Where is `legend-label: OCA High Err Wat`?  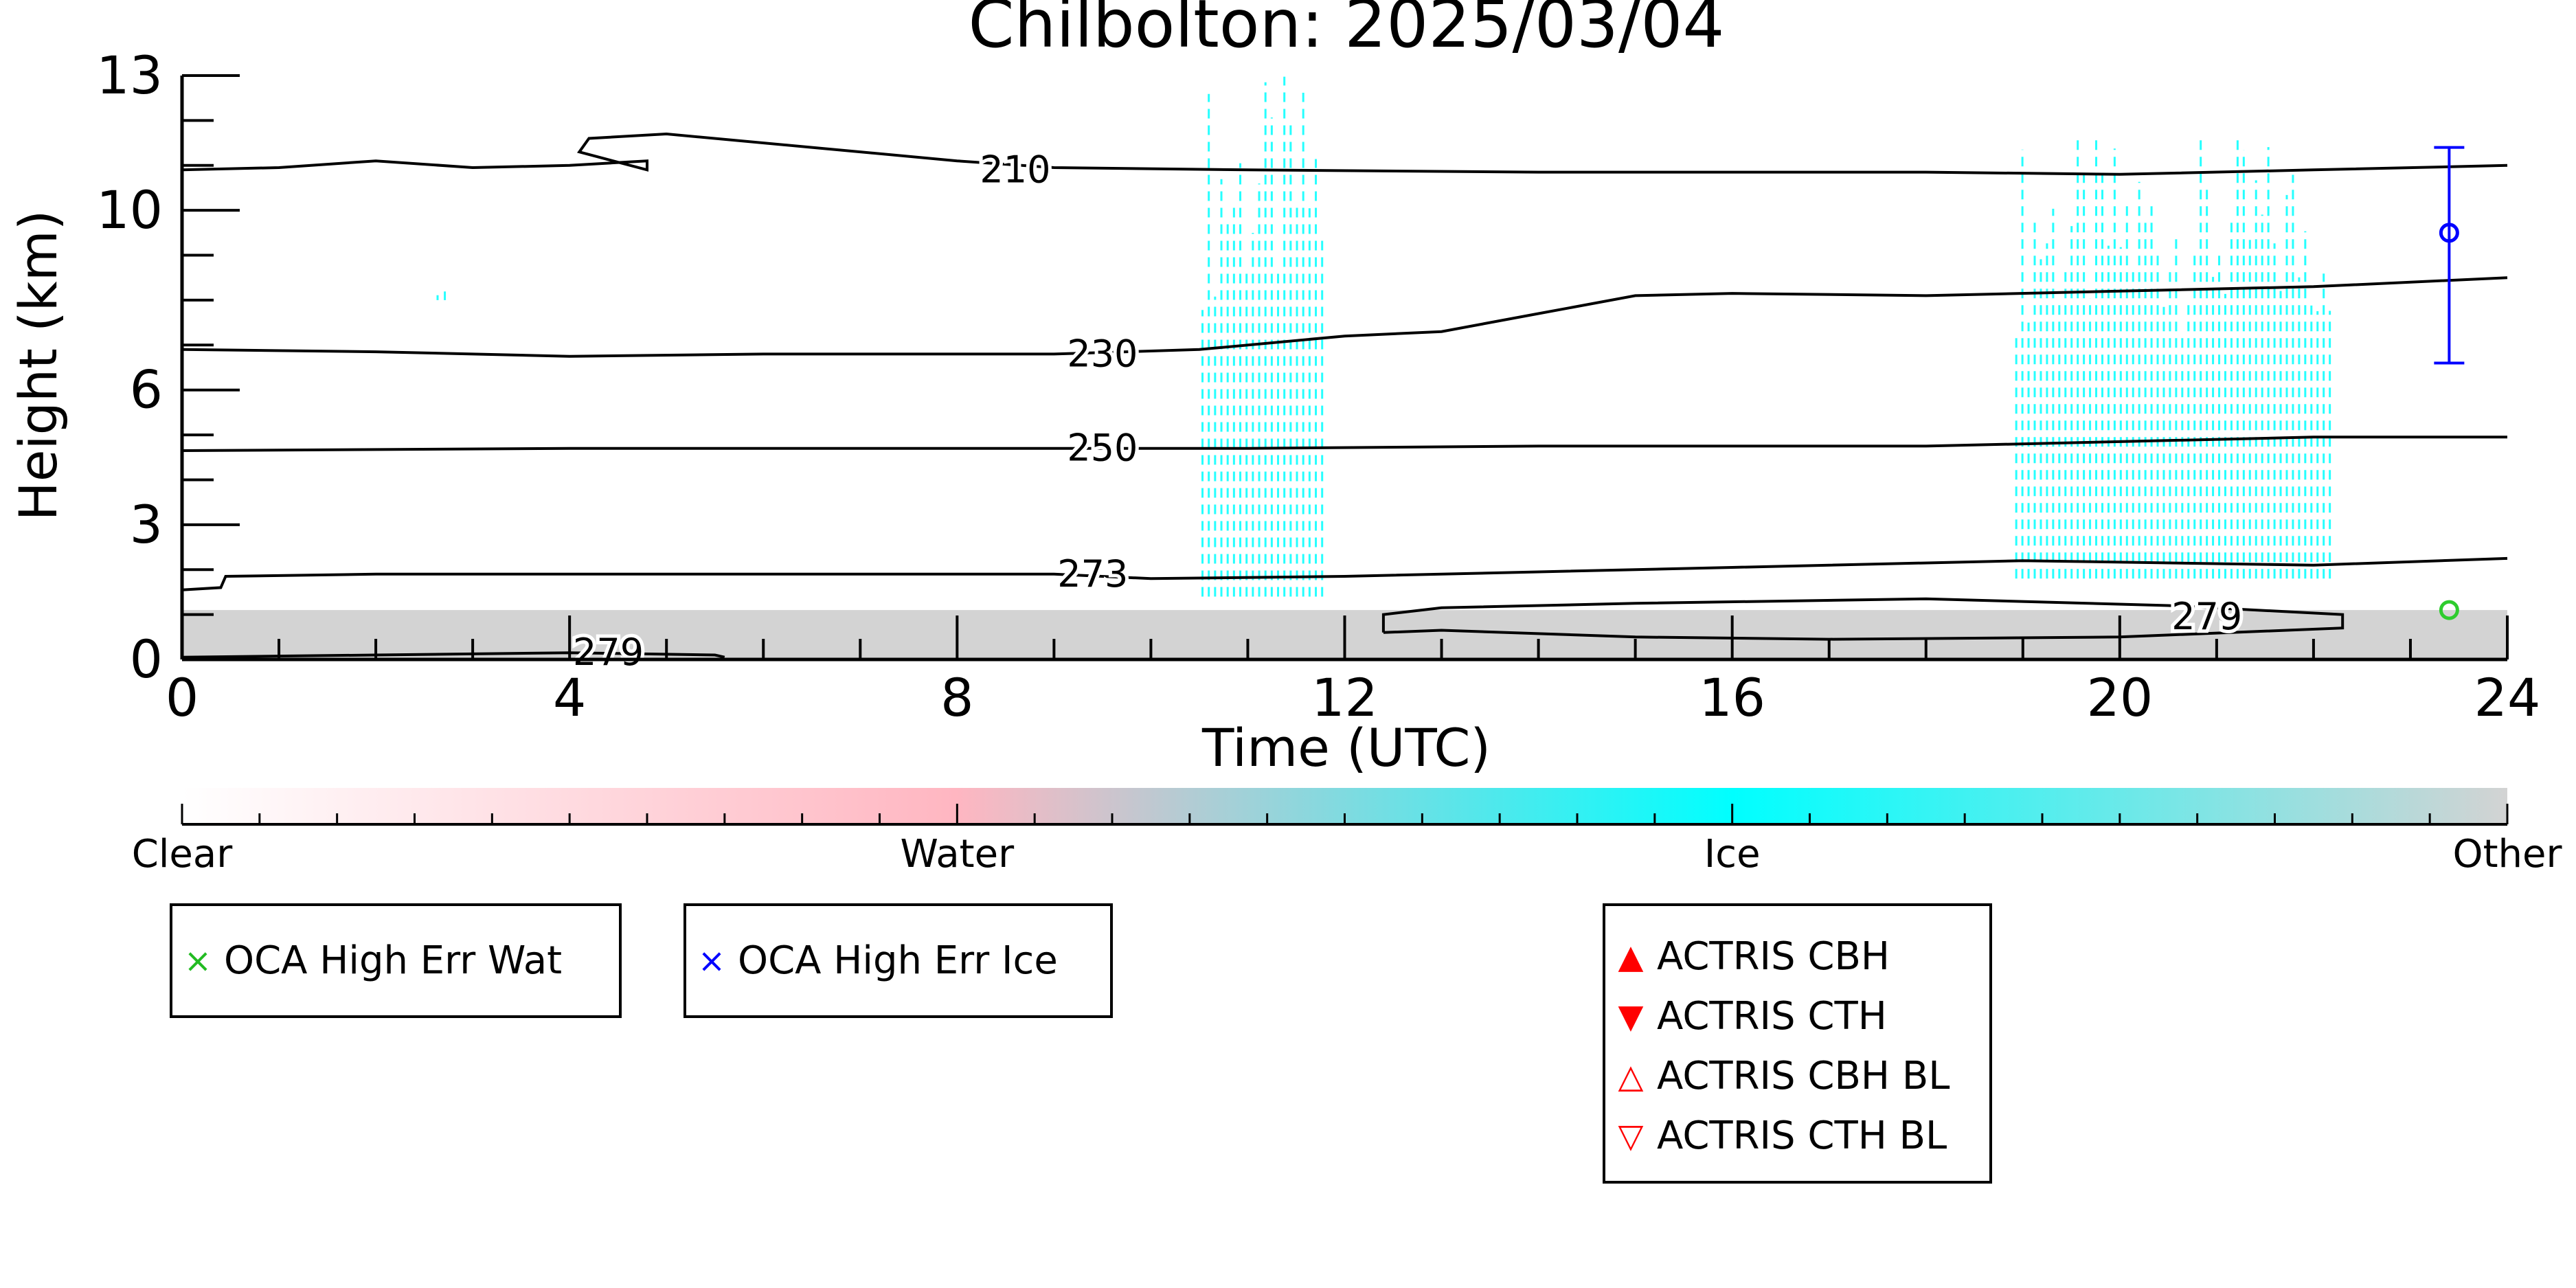
legend-label: OCA High Err Wat is located at coordinates (393, 960).